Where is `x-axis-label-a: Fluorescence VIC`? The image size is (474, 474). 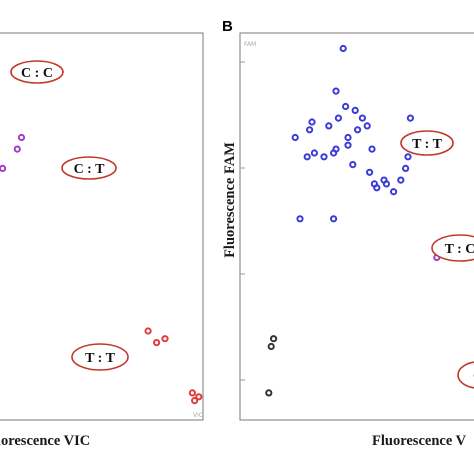 x-axis-label-a: Fluorescence VIC is located at coordinates (45, 441).